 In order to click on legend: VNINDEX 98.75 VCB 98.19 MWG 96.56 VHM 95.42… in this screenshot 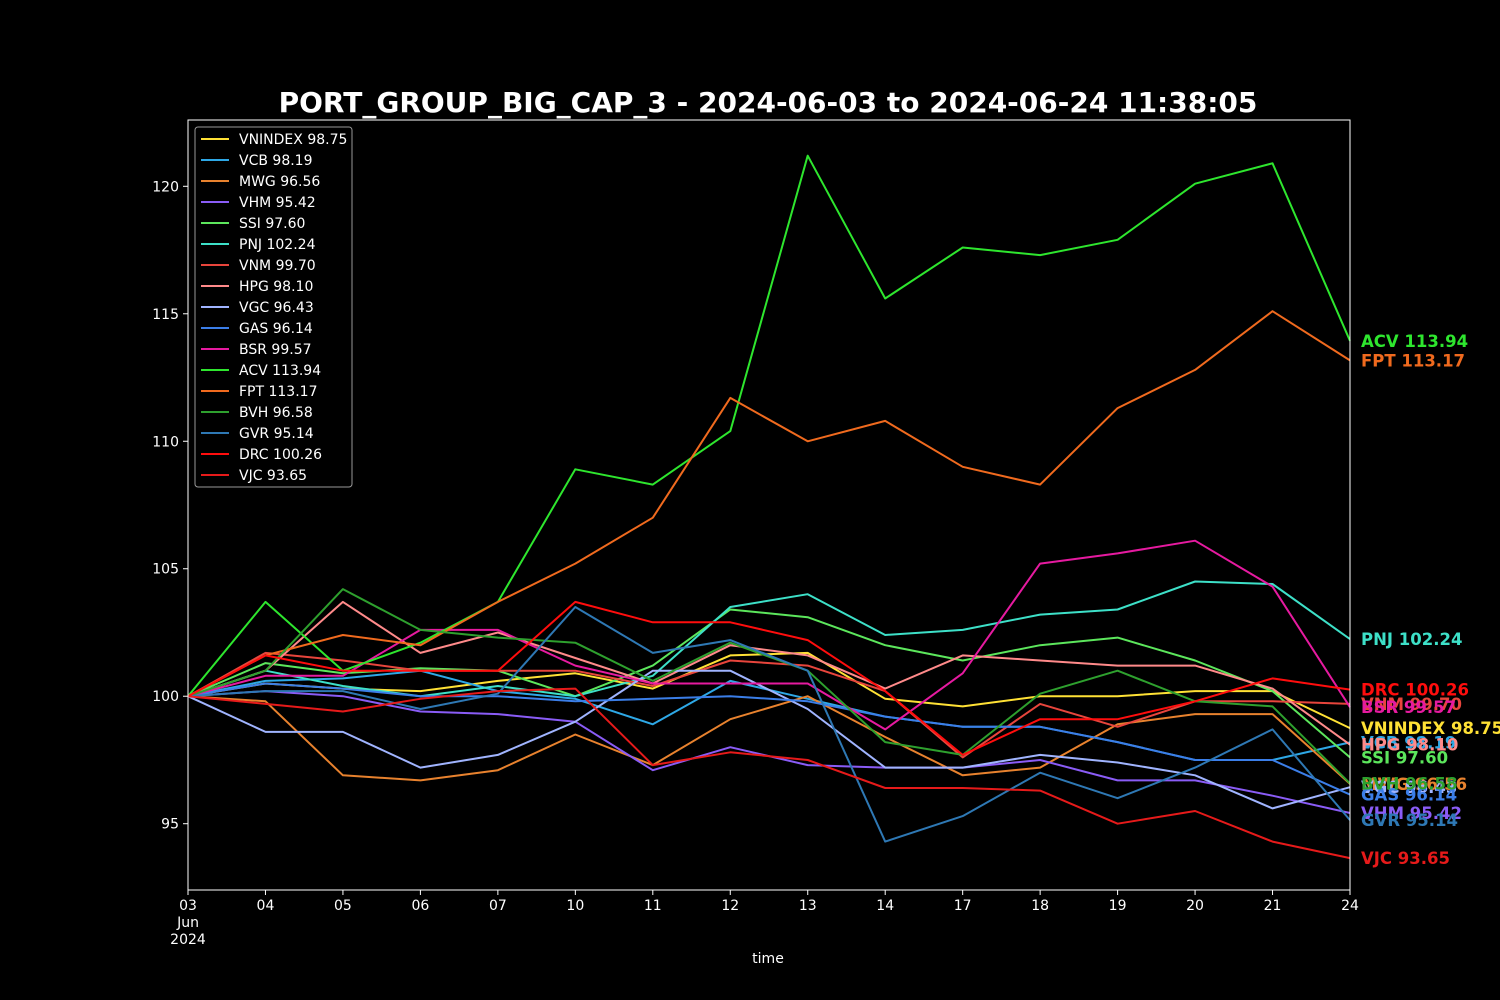, I will do `click(273, 307)`.